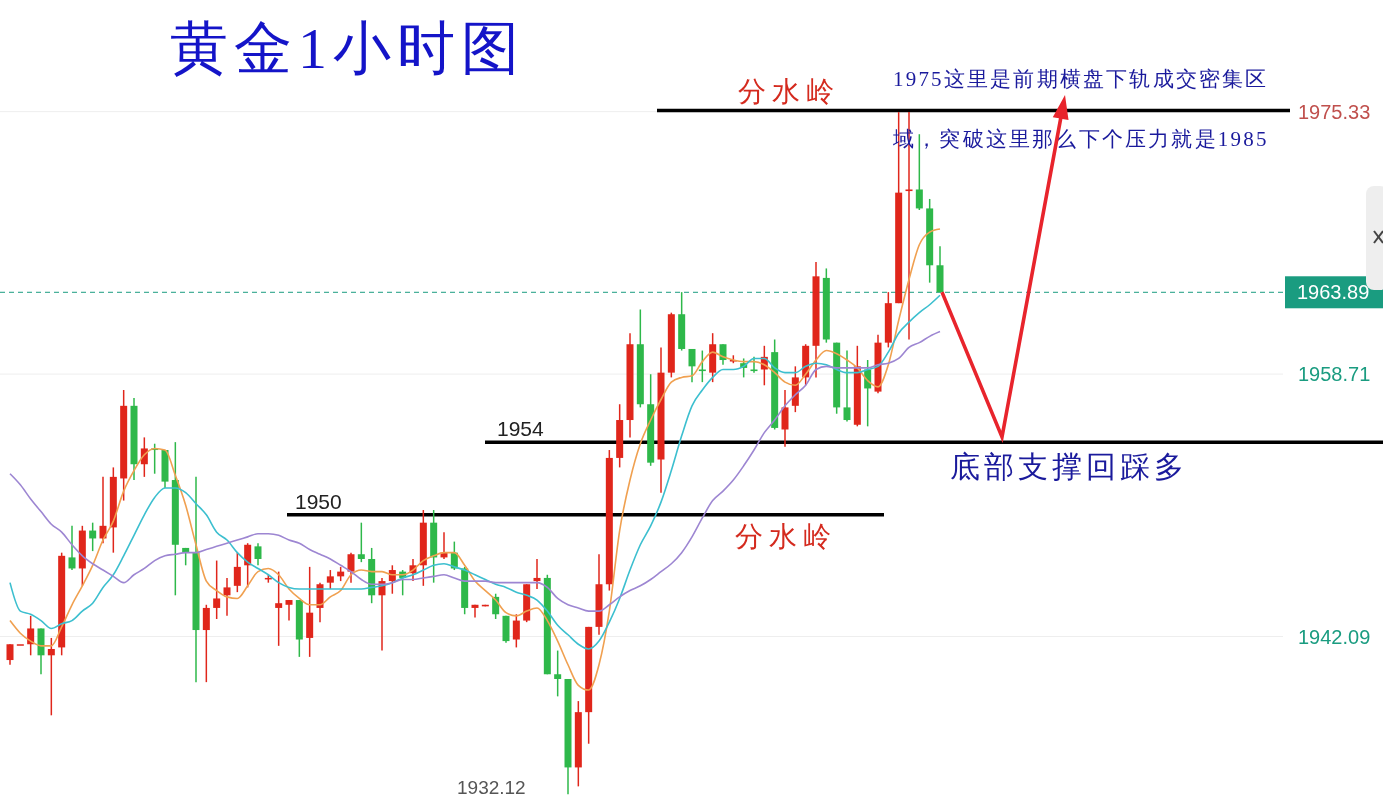 The width and height of the screenshot is (1383, 799). What do you see at coordinates (1334, 374) in the screenshot?
I see `y-tick-label: 1958.71` at bounding box center [1334, 374].